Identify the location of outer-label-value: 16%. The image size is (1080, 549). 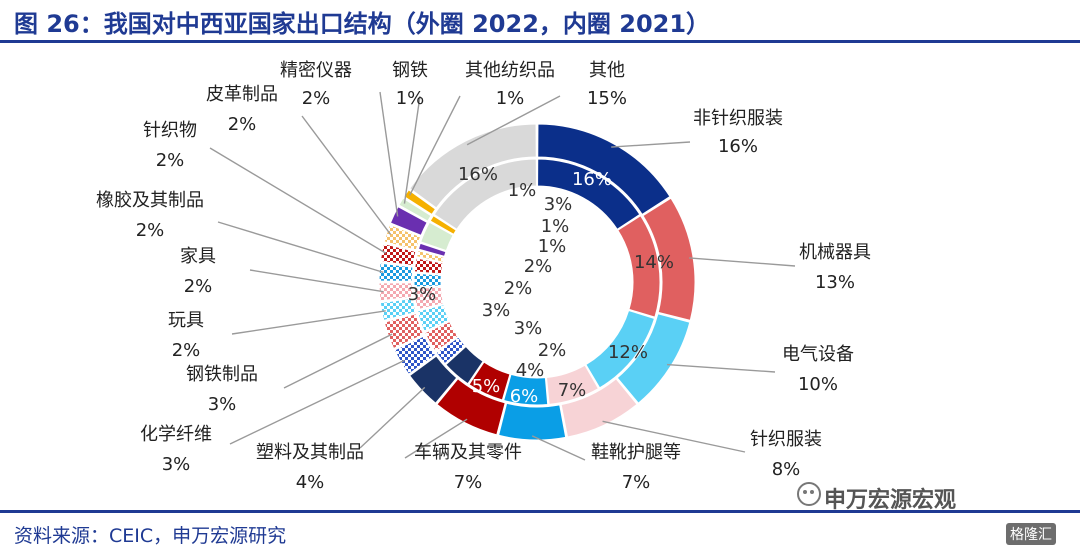
(738, 146).